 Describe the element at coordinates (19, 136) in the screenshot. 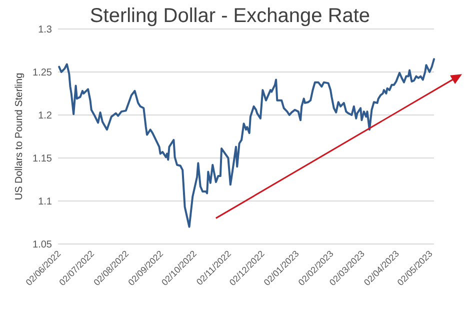

I see `y-axis-title: US Dollars to Pound Sterling` at that location.